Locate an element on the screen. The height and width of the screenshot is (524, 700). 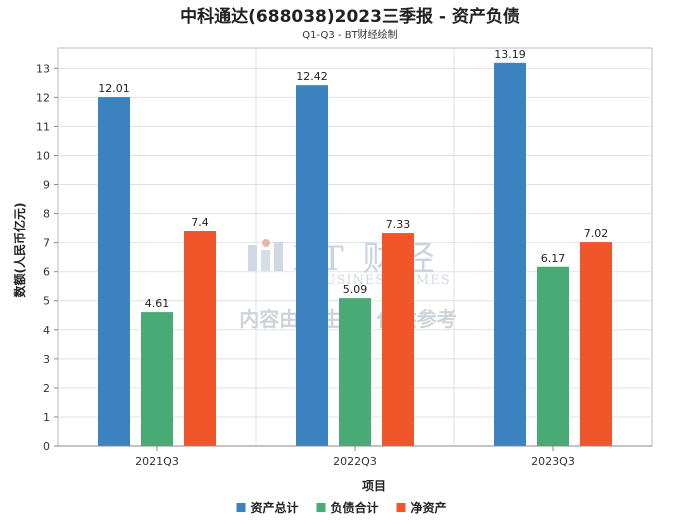
data-label: 5.09 is located at coordinates (355, 289).